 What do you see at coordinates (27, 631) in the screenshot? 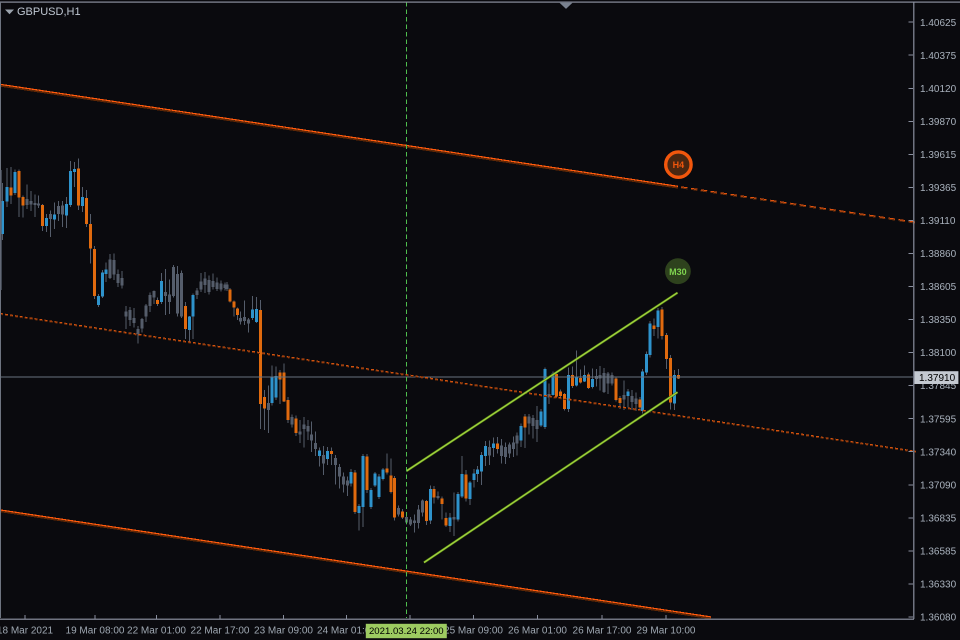
I see `svg-text: 18 Mar 2021` at bounding box center [27, 631].